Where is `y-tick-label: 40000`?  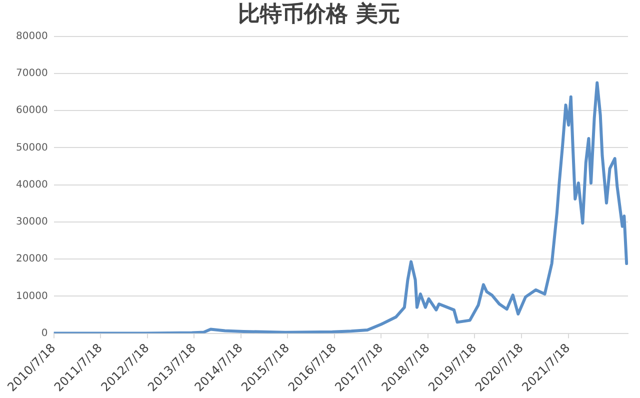
y-tick-label: 40000 is located at coordinates (32, 184).